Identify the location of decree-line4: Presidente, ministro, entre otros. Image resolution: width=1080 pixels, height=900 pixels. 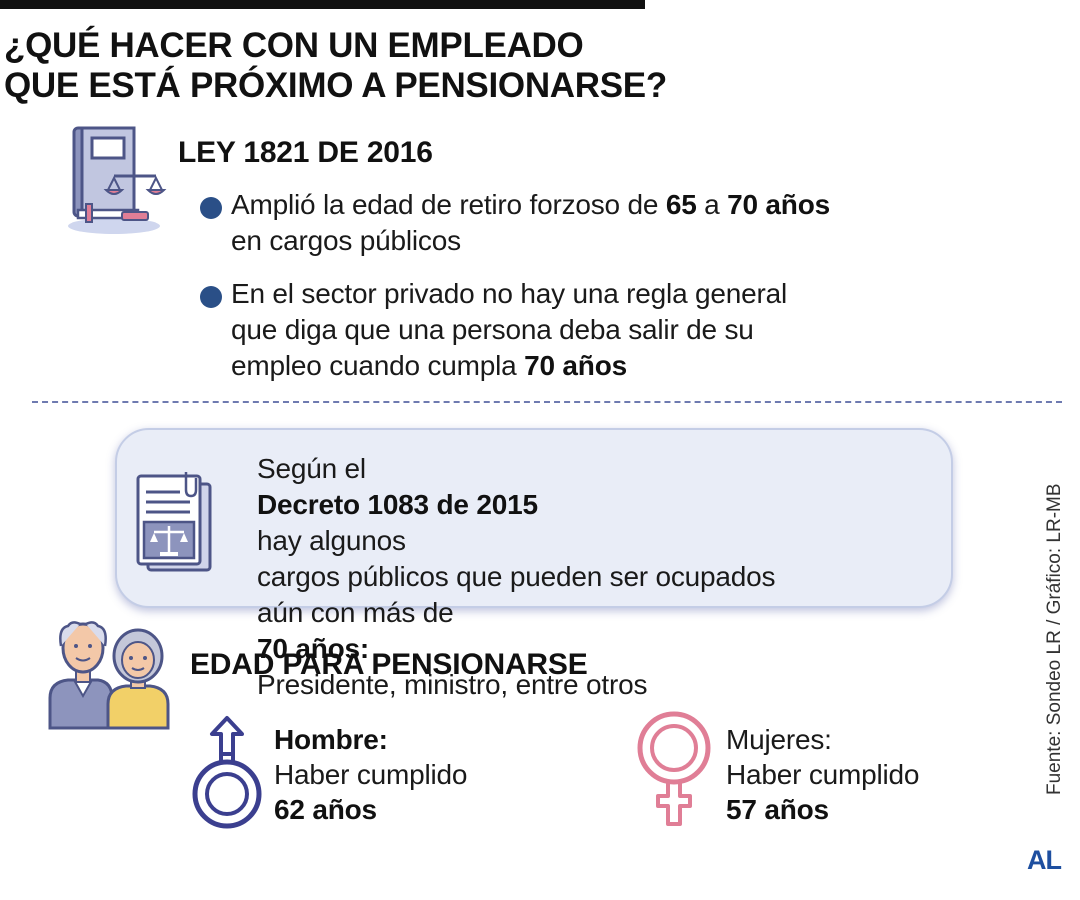
(452, 684).